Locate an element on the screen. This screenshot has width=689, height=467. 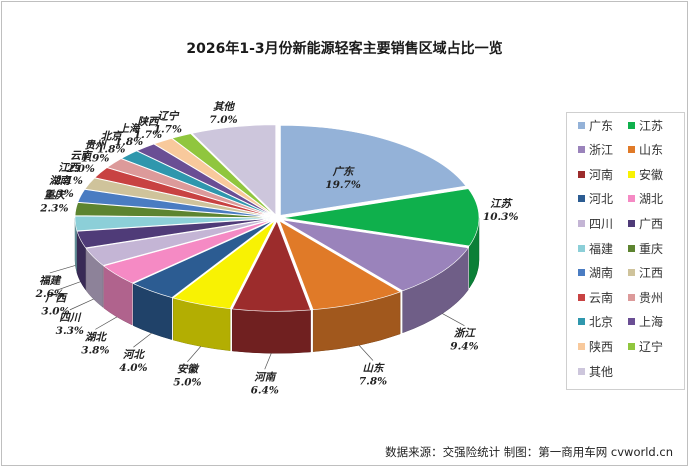
slice-label-name: 江西 is located at coordinates (69, 168).